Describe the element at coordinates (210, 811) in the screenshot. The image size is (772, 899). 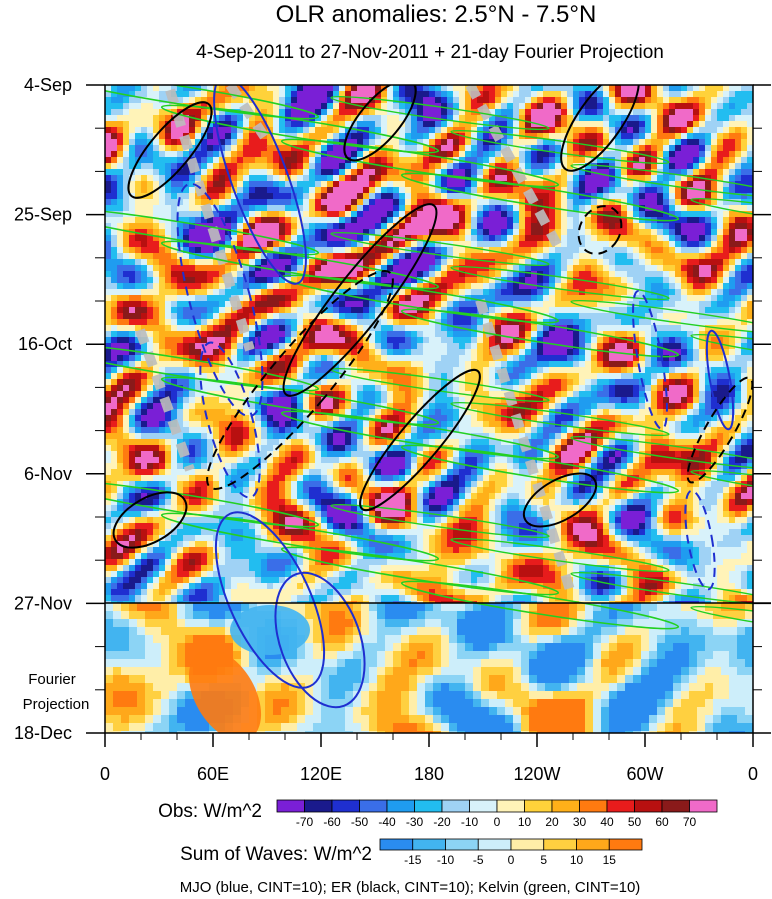
I see `obs-legend-label: Obs: W/m^2` at that location.